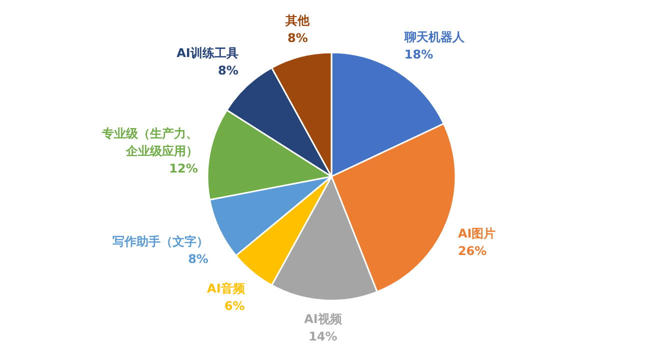 The image size is (666, 348). I want to click on data-label: 26%, so click(472, 251).